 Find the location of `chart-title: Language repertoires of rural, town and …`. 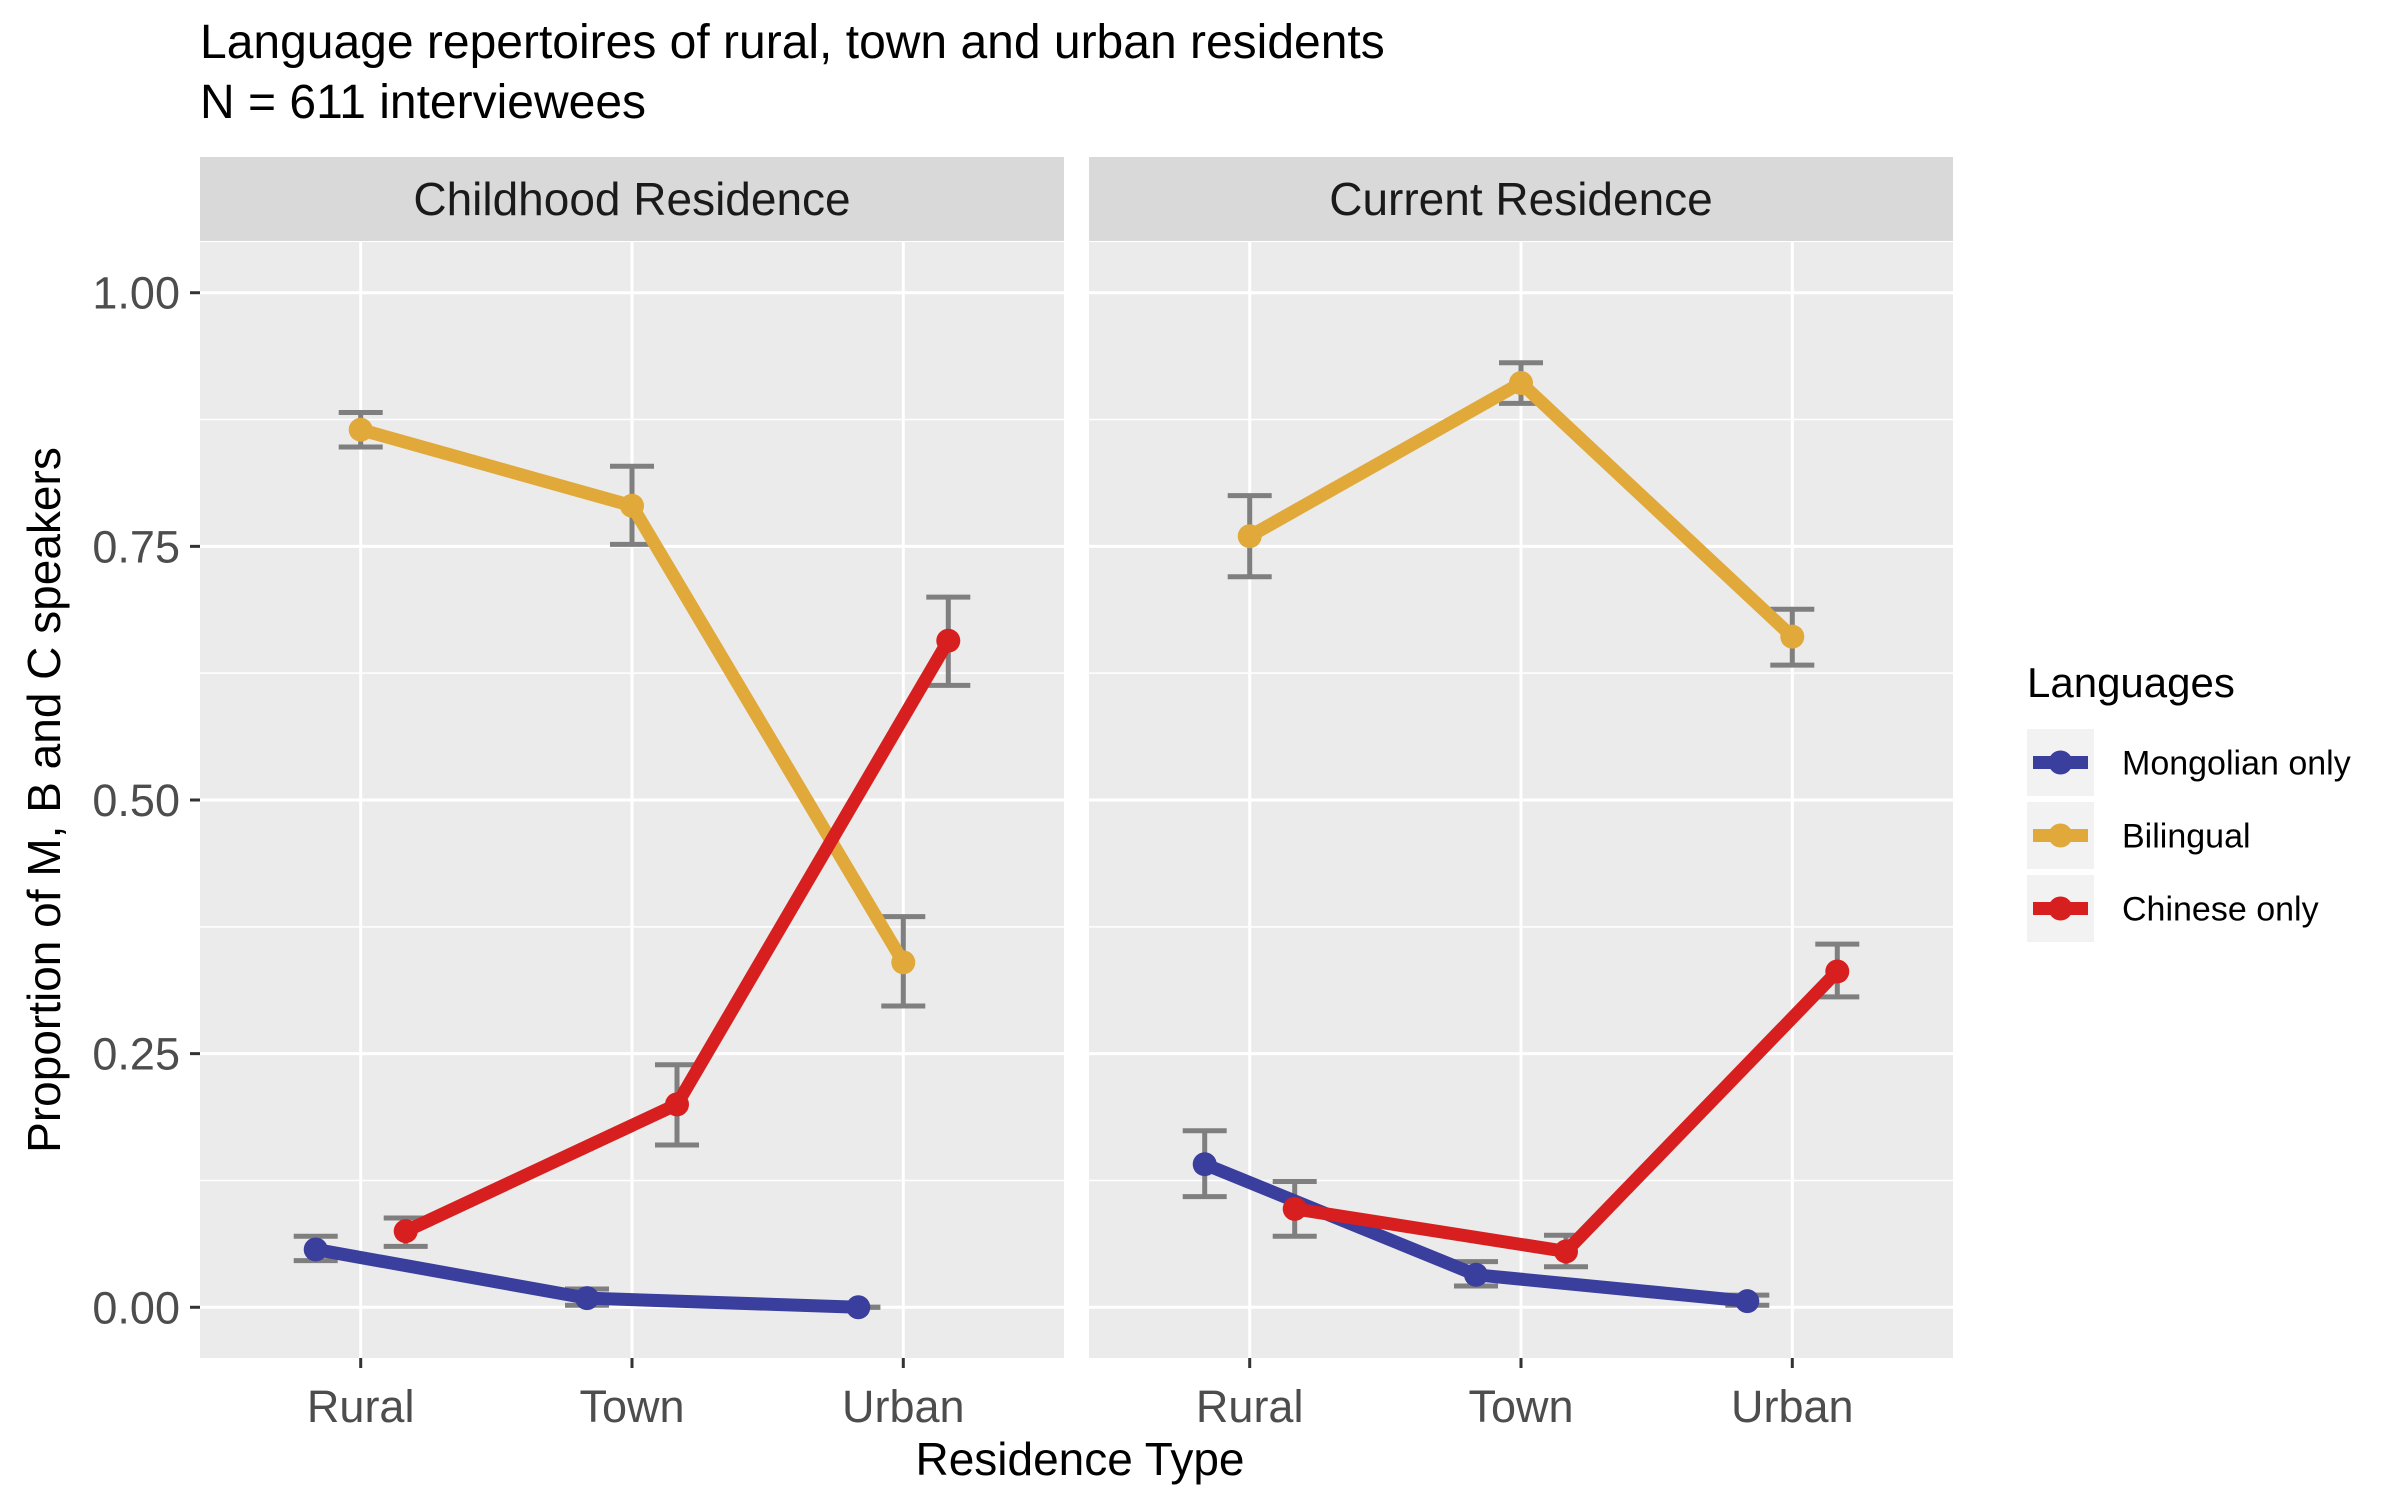

chart-title: Language repertoires of rural, town and … is located at coordinates (792, 42).